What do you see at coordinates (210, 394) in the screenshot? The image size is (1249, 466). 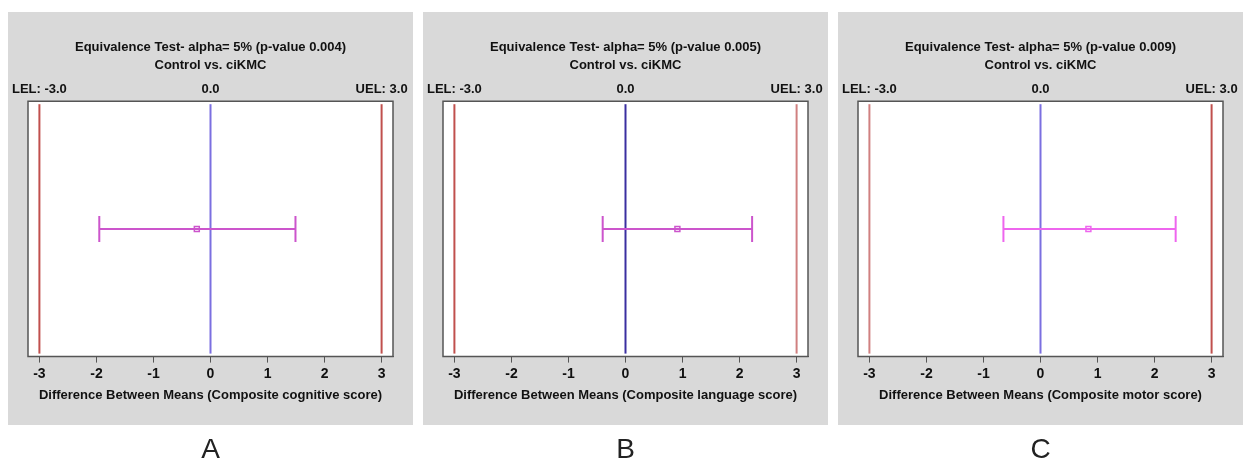 I see `x-axis-title: Difference Between Means (Composite cognitive score)` at bounding box center [210, 394].